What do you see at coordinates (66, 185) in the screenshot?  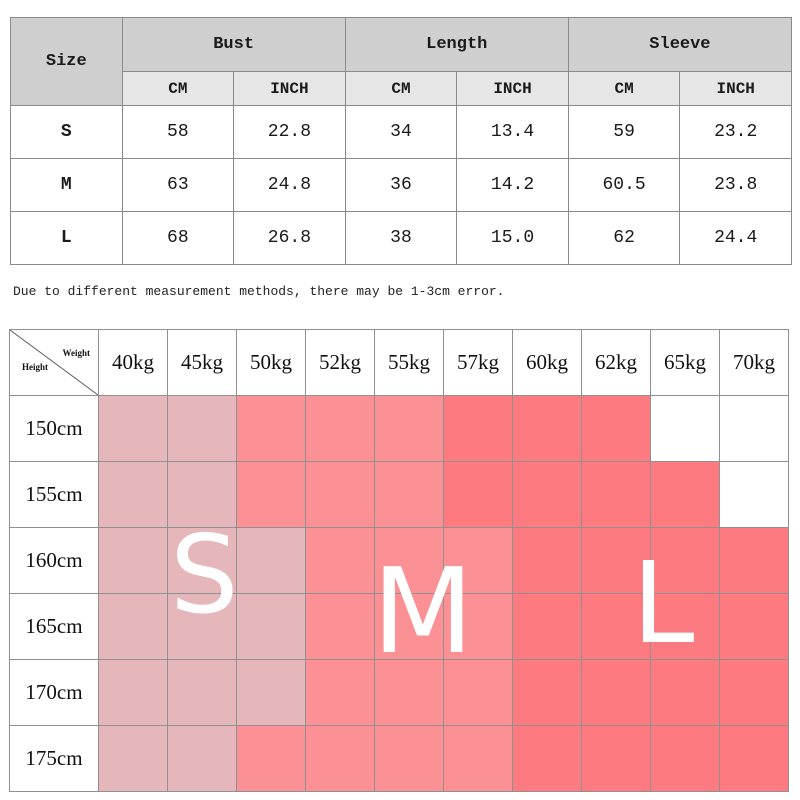 I see `size-cell: M` at bounding box center [66, 185].